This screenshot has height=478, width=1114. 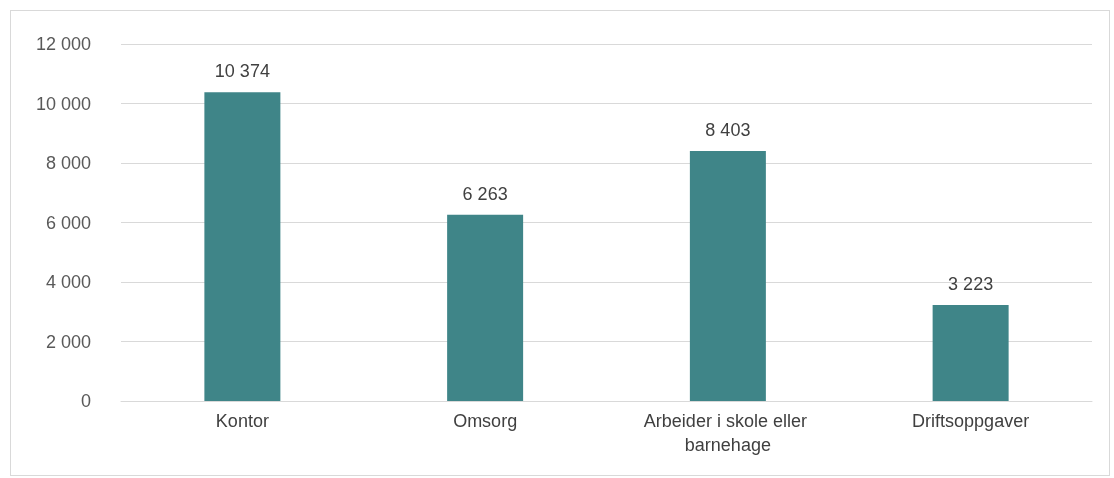 I want to click on x-tick-label: Omsorg, so click(x=485, y=421).